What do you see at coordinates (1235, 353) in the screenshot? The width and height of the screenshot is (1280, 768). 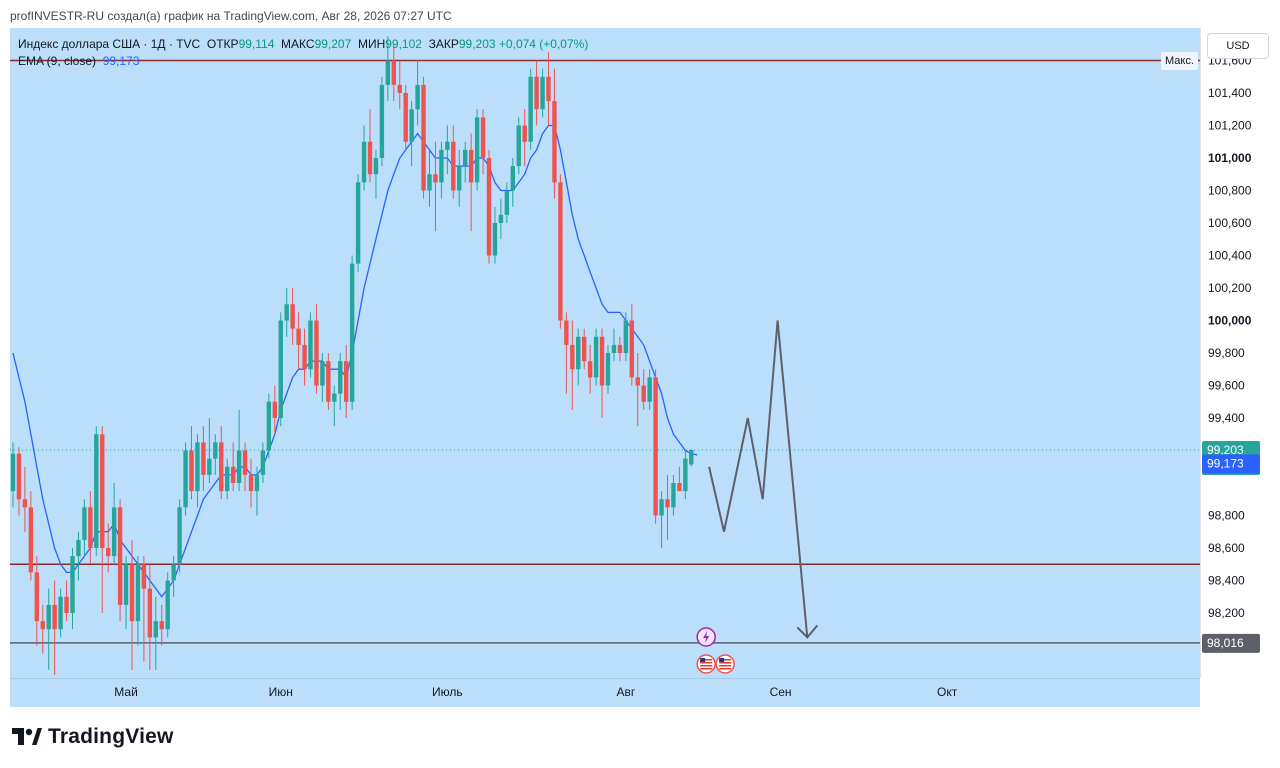 I see `price-axis` at bounding box center [1235, 353].